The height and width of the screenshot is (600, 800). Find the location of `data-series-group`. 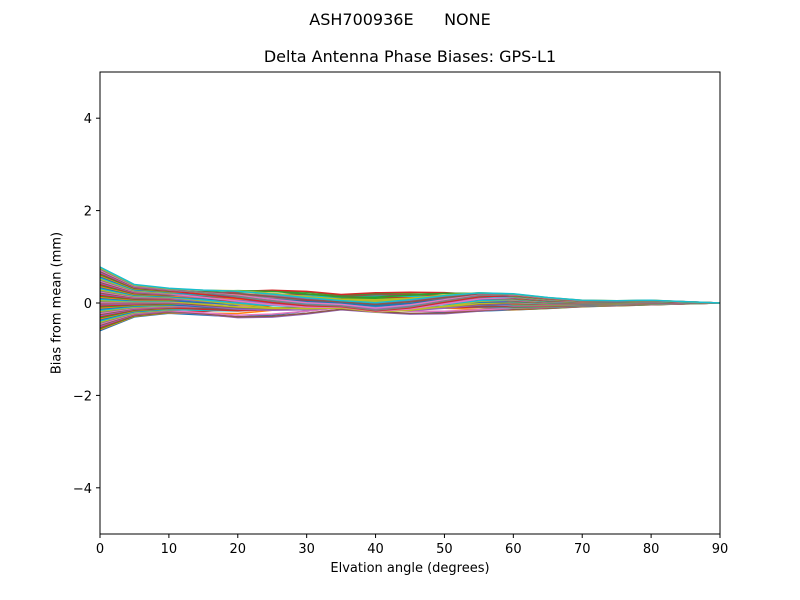

data-series-group is located at coordinates (410, 299).